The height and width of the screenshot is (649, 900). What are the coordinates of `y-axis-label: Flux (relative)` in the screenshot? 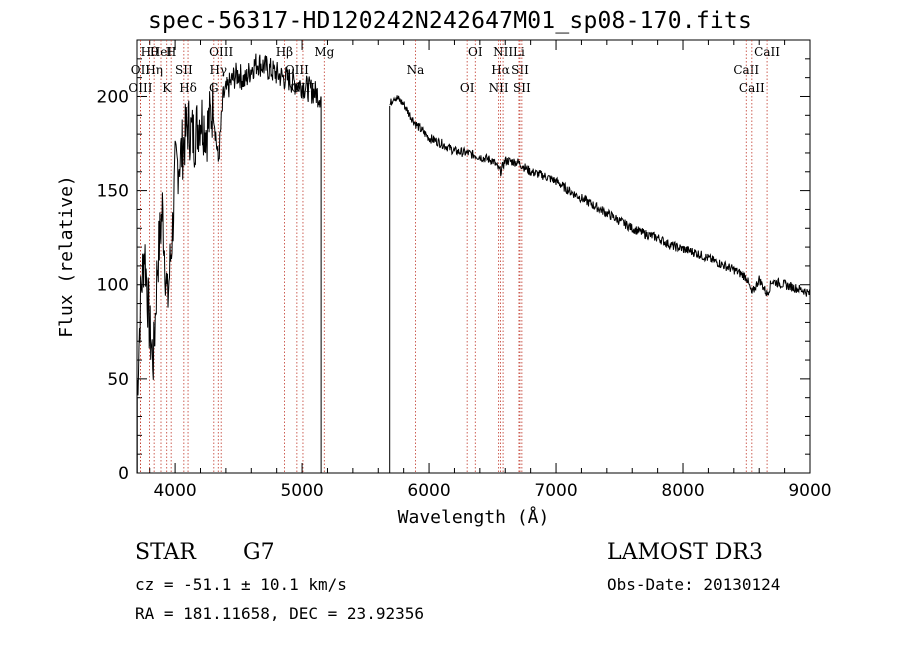 It's located at (66, 256).